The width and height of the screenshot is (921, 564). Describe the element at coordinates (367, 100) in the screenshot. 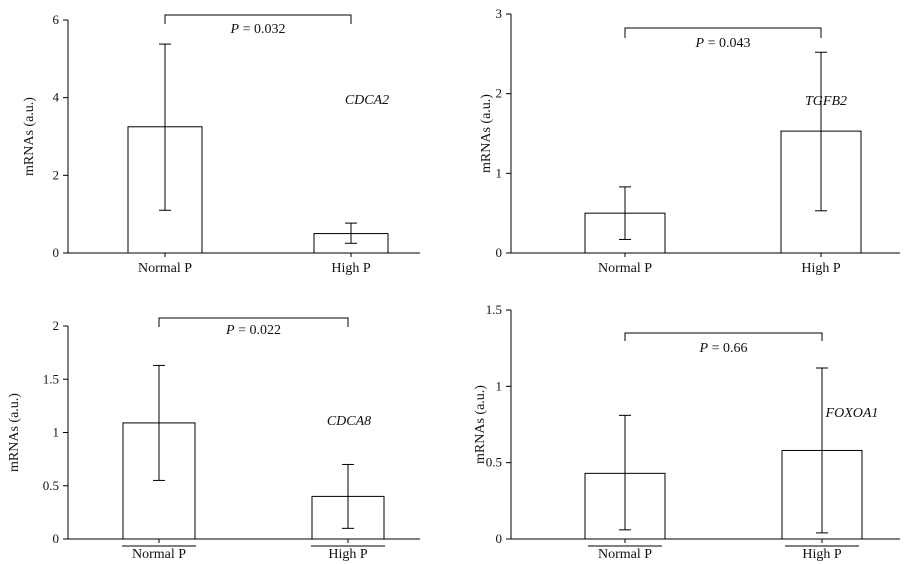

I see `gene-label: CDCA2` at that location.